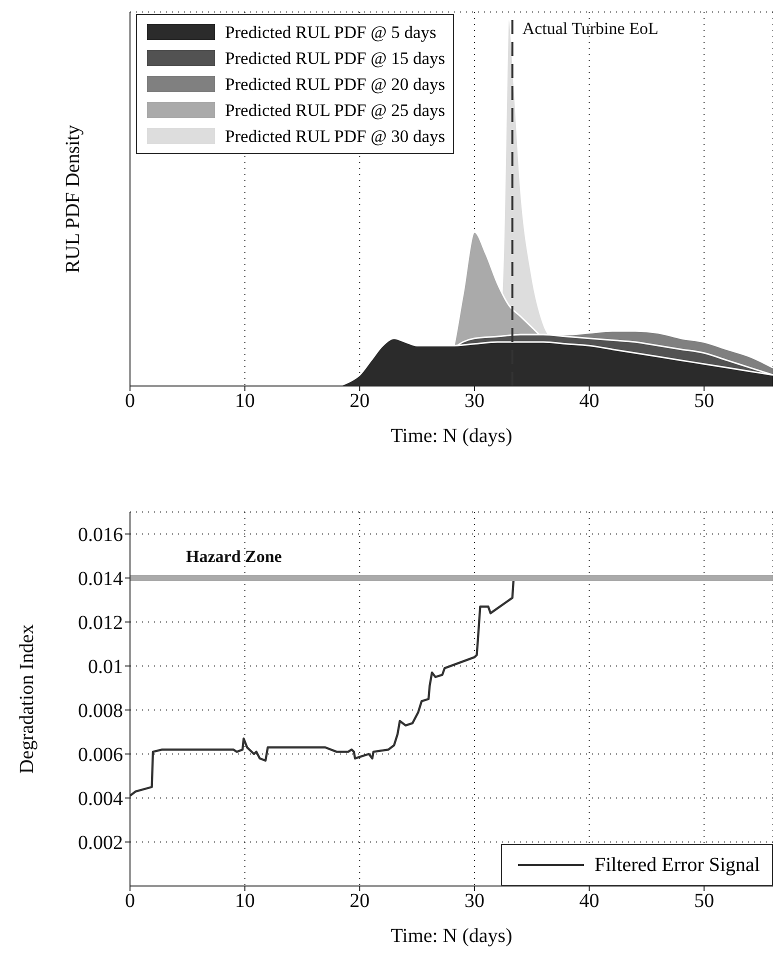  What do you see at coordinates (100, 711) in the screenshot?
I see `y-tick-label: 0.008` at bounding box center [100, 711].